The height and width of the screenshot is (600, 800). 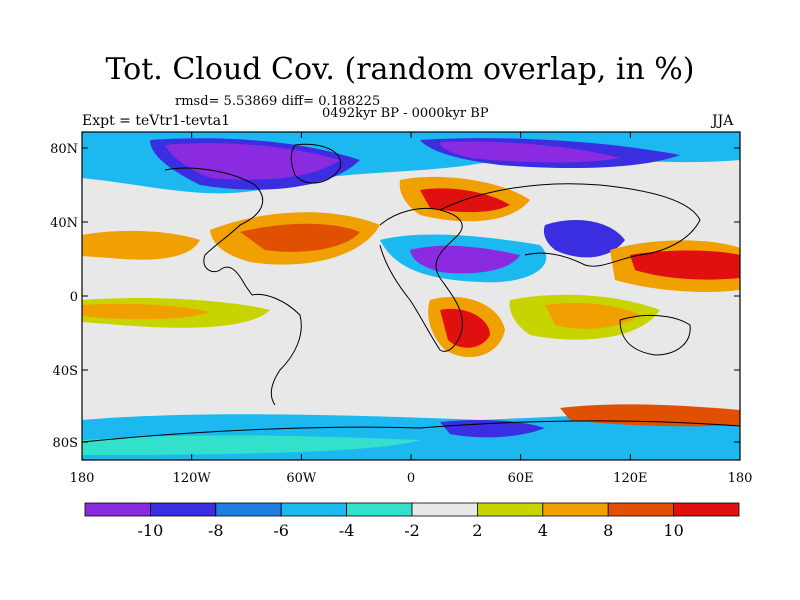 I want to click on experiment-label: Expt = teVtr1-tevta1, so click(x=156, y=121).